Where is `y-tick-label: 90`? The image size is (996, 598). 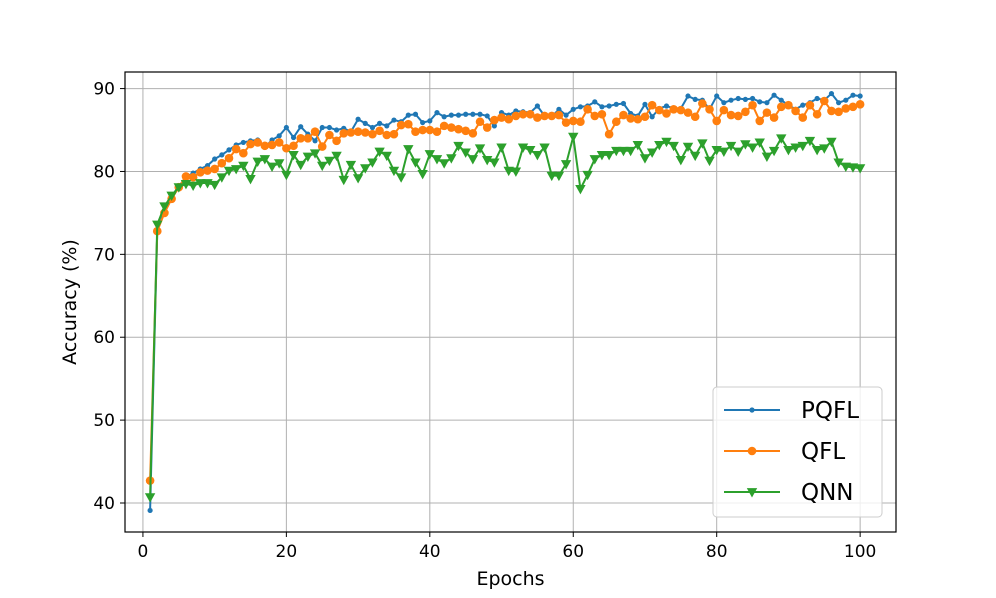 y-tick-label: 90 is located at coordinates (104, 90).